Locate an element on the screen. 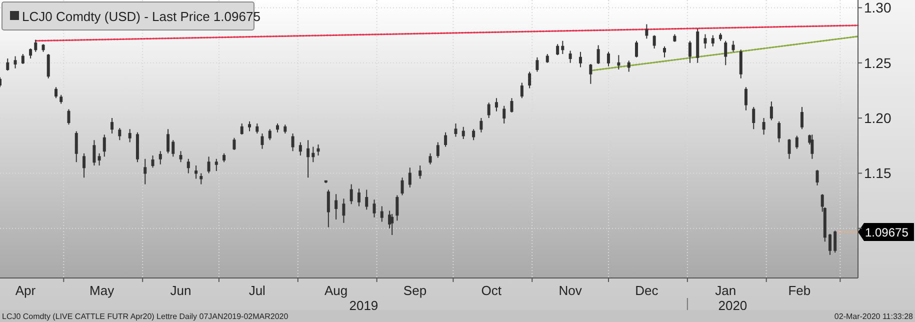 Image resolution: width=915 pixels, height=322 pixels. text: 2019 is located at coordinates (363, 305).